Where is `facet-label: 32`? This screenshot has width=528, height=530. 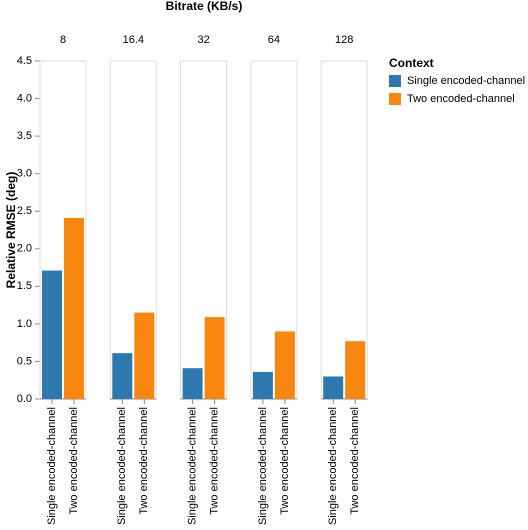
facet-label: 32 is located at coordinates (203, 40).